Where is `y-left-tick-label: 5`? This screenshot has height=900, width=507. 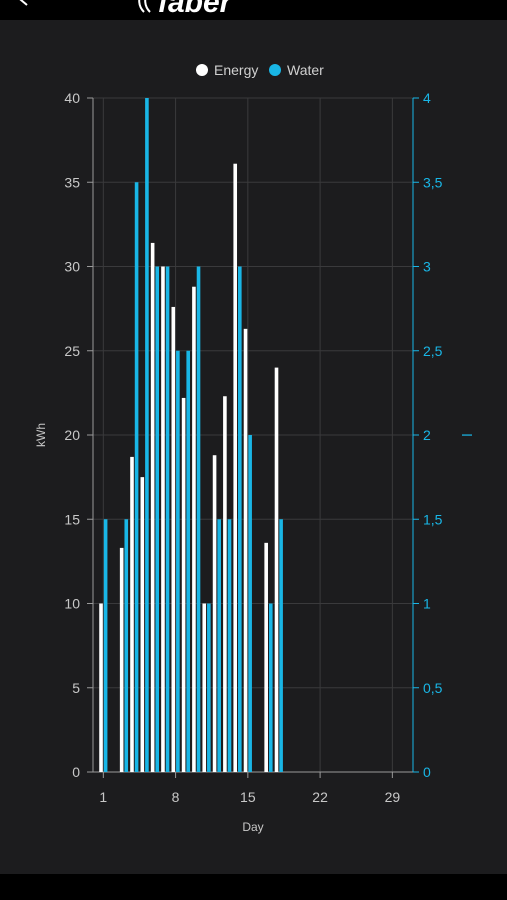
y-left-tick-label: 5 is located at coordinates (76, 688).